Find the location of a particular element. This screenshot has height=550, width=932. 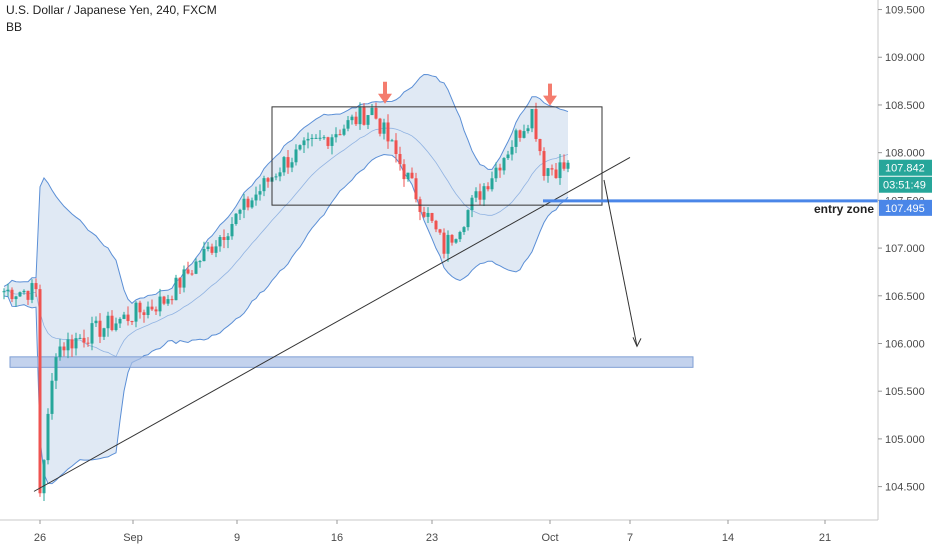

price-tick-label: 105.000 is located at coordinates (905, 440).